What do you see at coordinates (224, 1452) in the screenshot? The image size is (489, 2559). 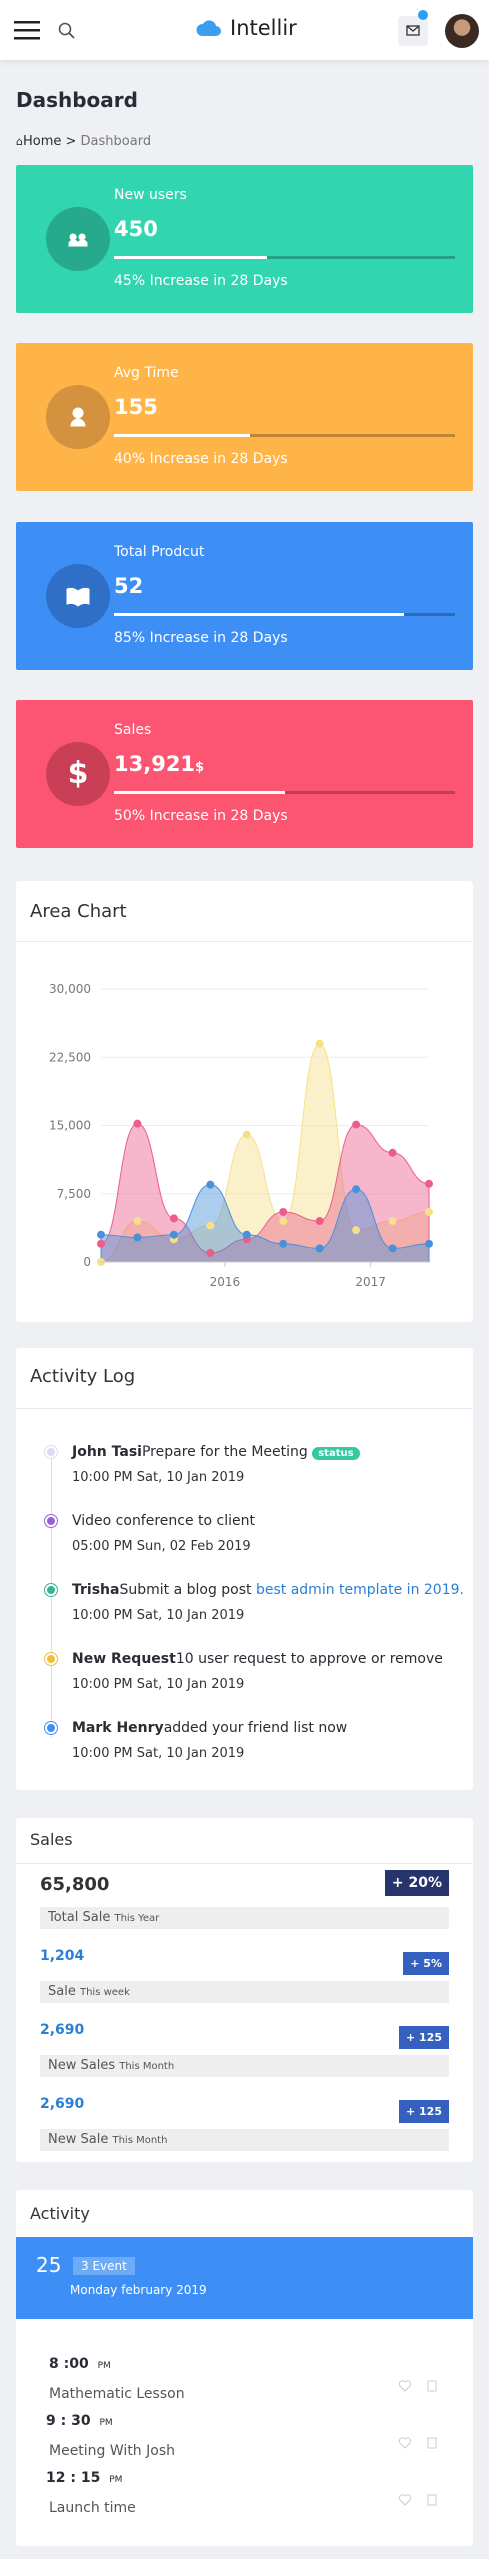 I see `log-text: Prepare for the Meeting` at bounding box center [224, 1452].